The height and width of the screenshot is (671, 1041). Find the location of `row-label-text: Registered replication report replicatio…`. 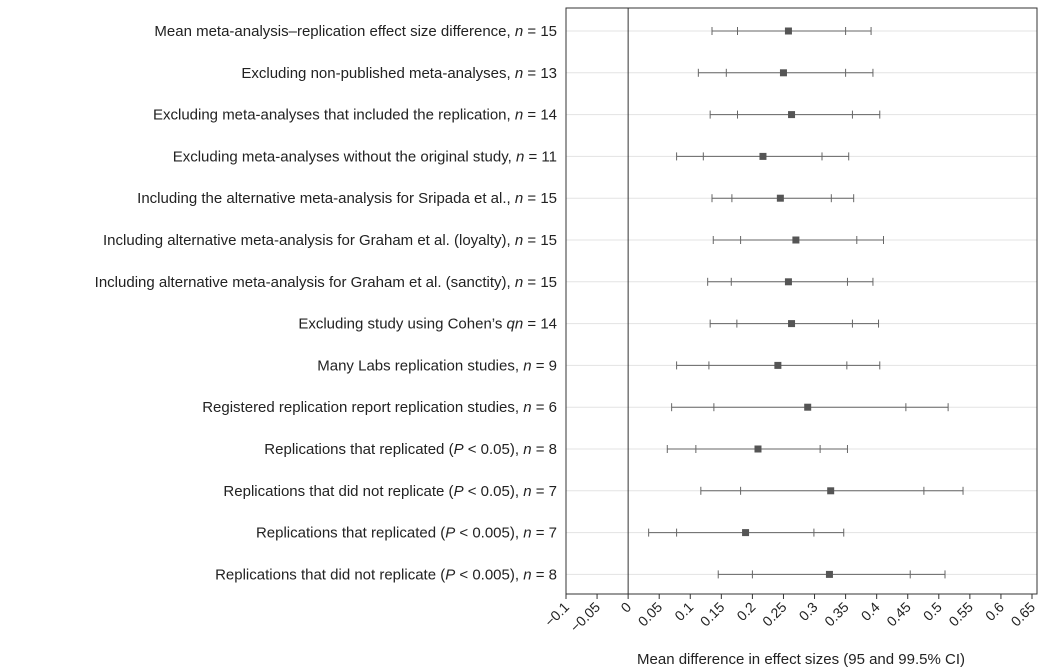

row-label-text: Registered replication report replicatio… is located at coordinates (362, 407).